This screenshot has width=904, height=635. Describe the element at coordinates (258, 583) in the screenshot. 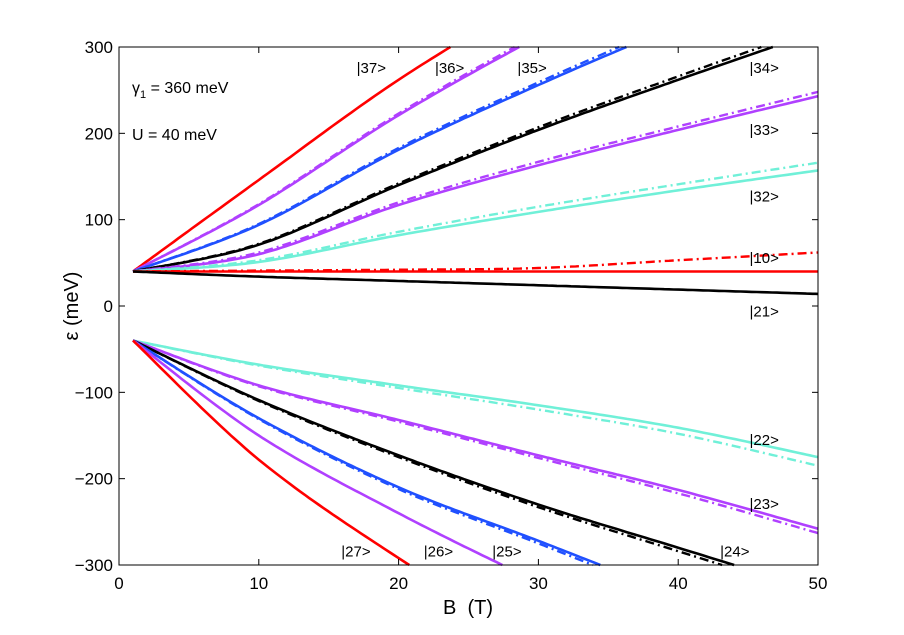

I see `x-tick-label: 10` at that location.